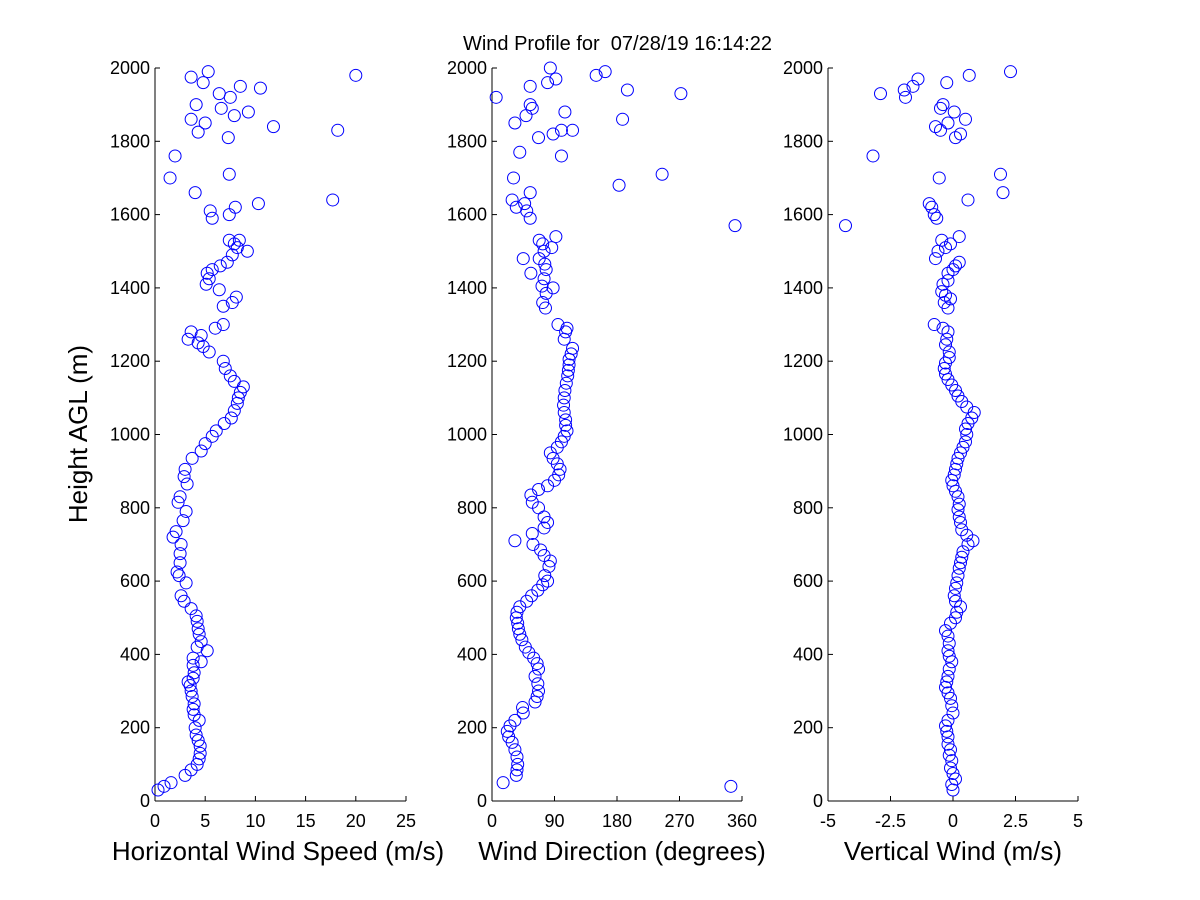  I want to click on x-tick-label: 90, so click(554, 821).